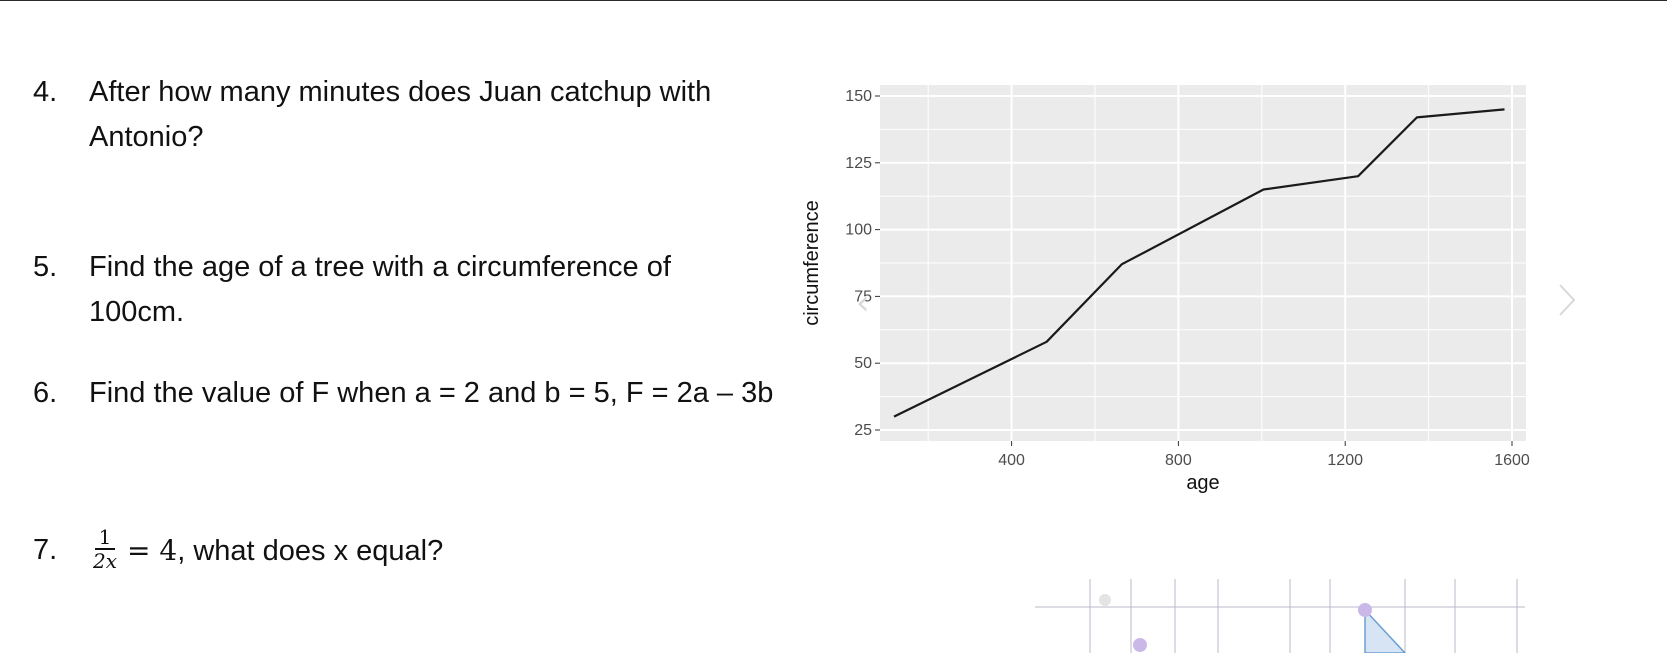 This screenshot has height=653, width=1667. What do you see at coordinates (45, 550) in the screenshot?
I see `question-number: 7.` at bounding box center [45, 550].